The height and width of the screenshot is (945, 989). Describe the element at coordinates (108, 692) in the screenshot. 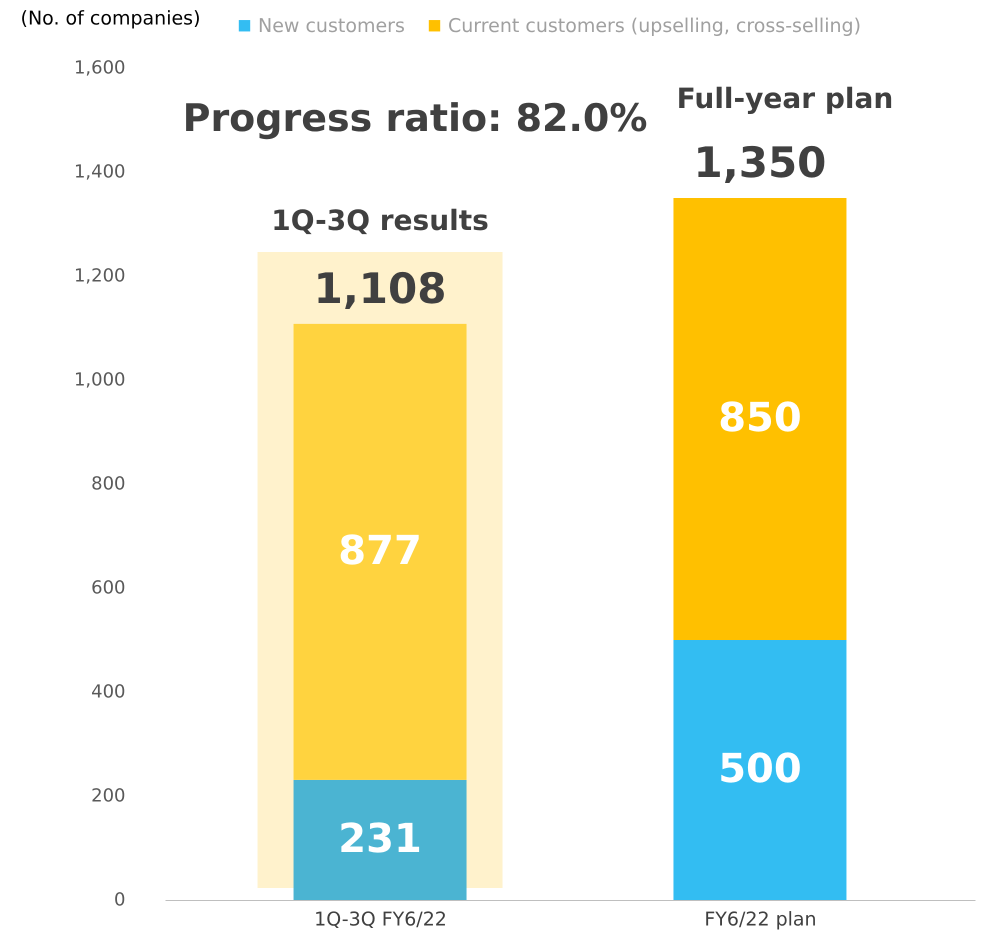

I see `y-tick-label: 400` at that location.